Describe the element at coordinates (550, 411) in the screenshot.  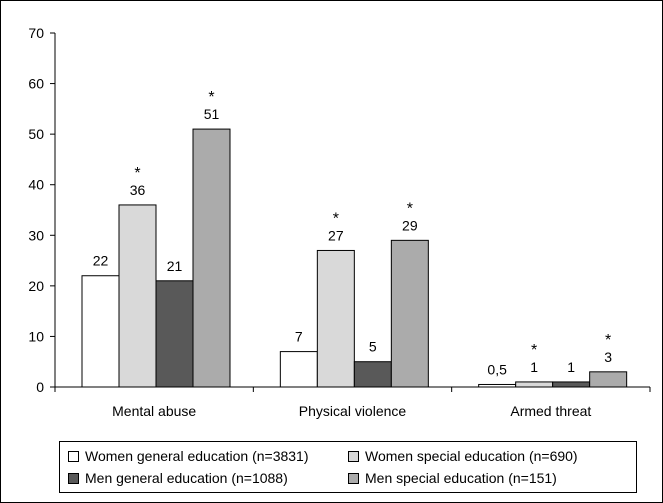
I see `x-category-label: Armed threat` at that location.